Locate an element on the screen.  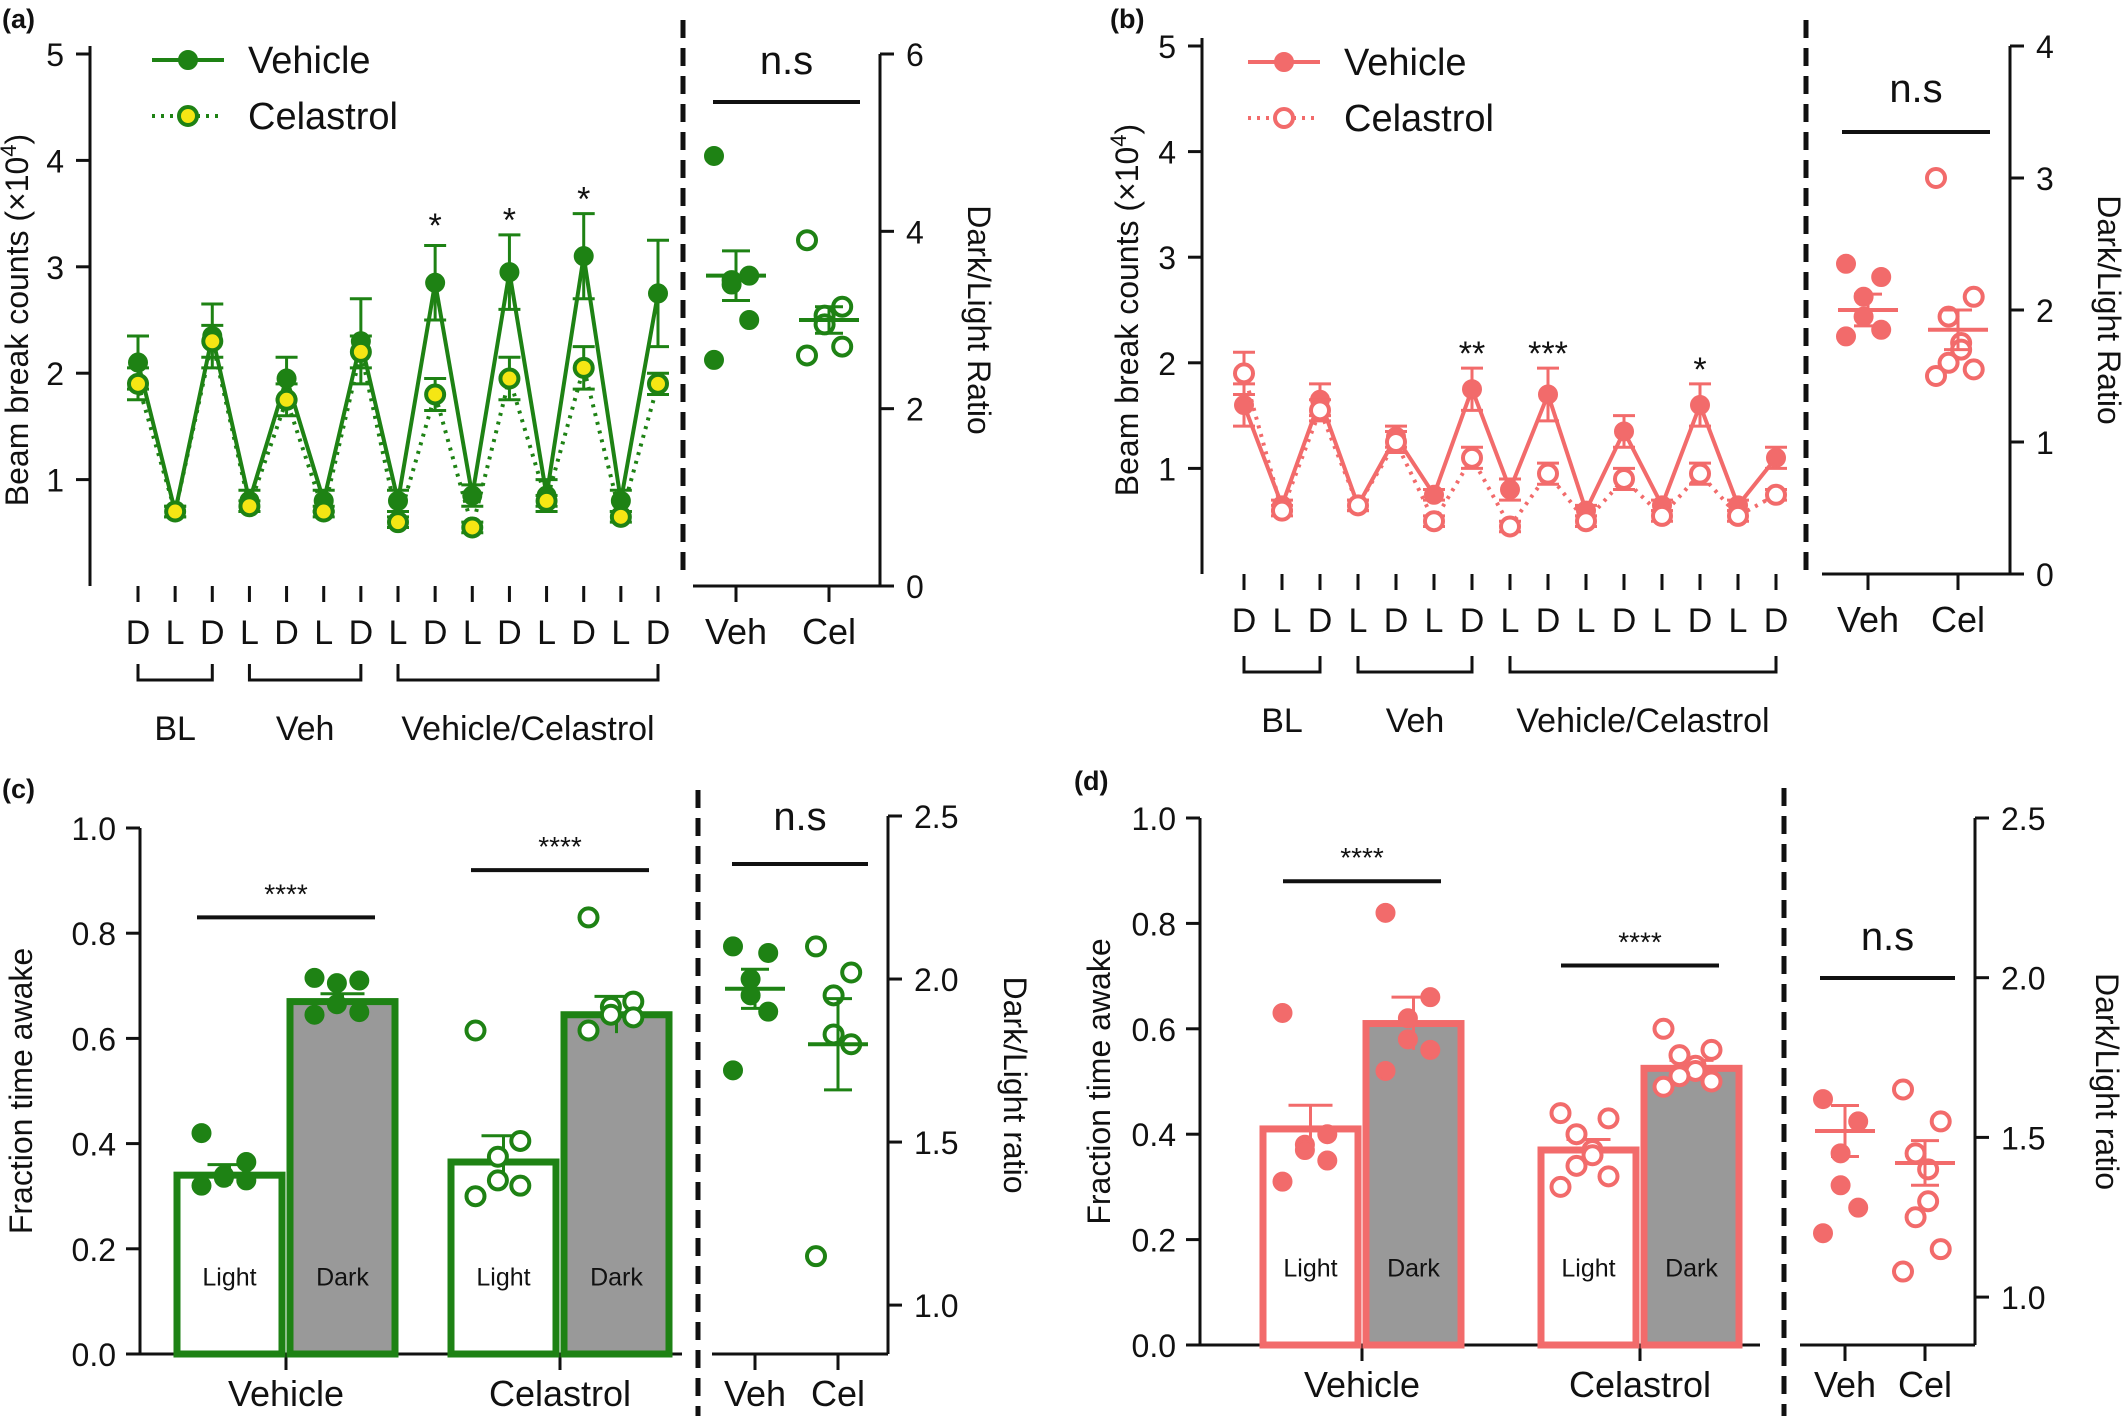
significance-mark: *** is located at coordinates (1548, 354).